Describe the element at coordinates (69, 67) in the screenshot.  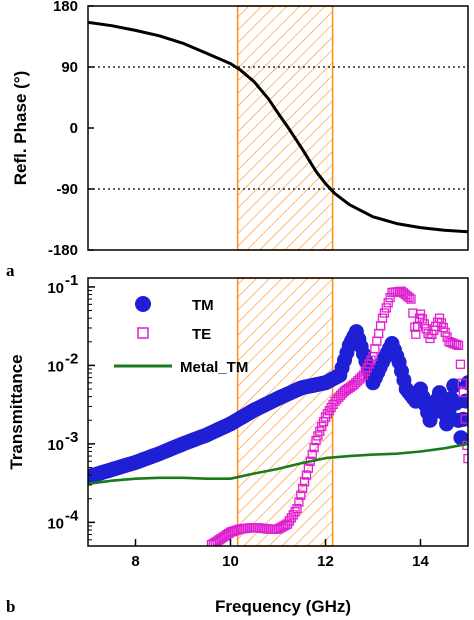
I see `y-tick-label: 90` at that location.